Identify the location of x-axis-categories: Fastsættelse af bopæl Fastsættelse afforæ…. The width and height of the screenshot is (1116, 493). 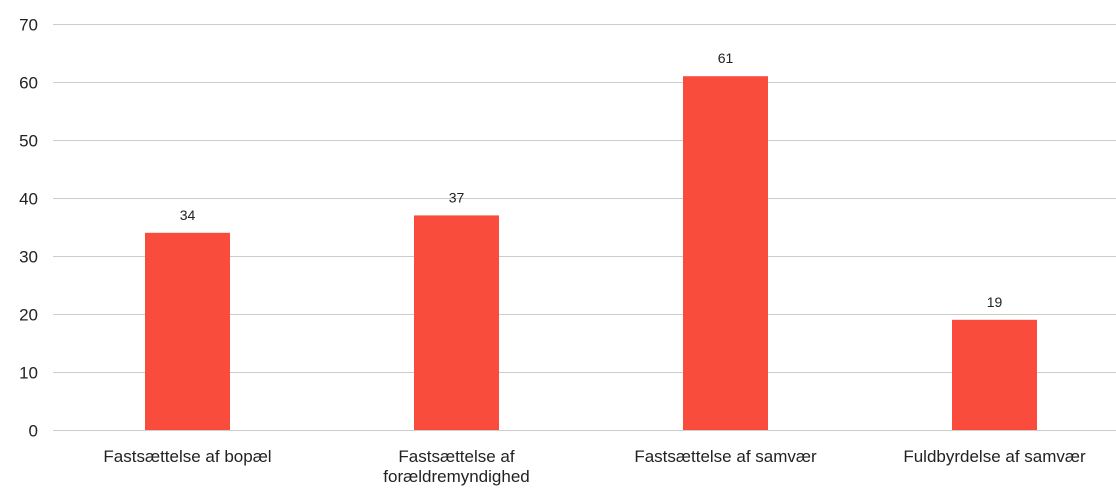
(594, 466).